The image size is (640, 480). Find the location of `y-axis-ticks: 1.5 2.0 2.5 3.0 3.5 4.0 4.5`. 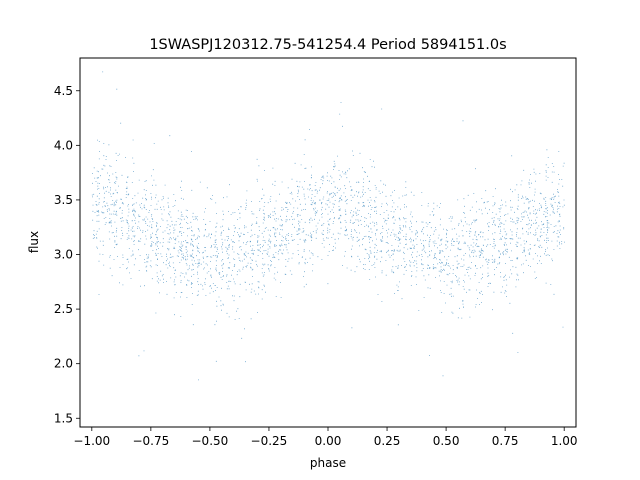

y-axis-ticks: 1.5 2.0 2.5 3.0 3.5 4.0 4.5 is located at coordinates (67, 254).